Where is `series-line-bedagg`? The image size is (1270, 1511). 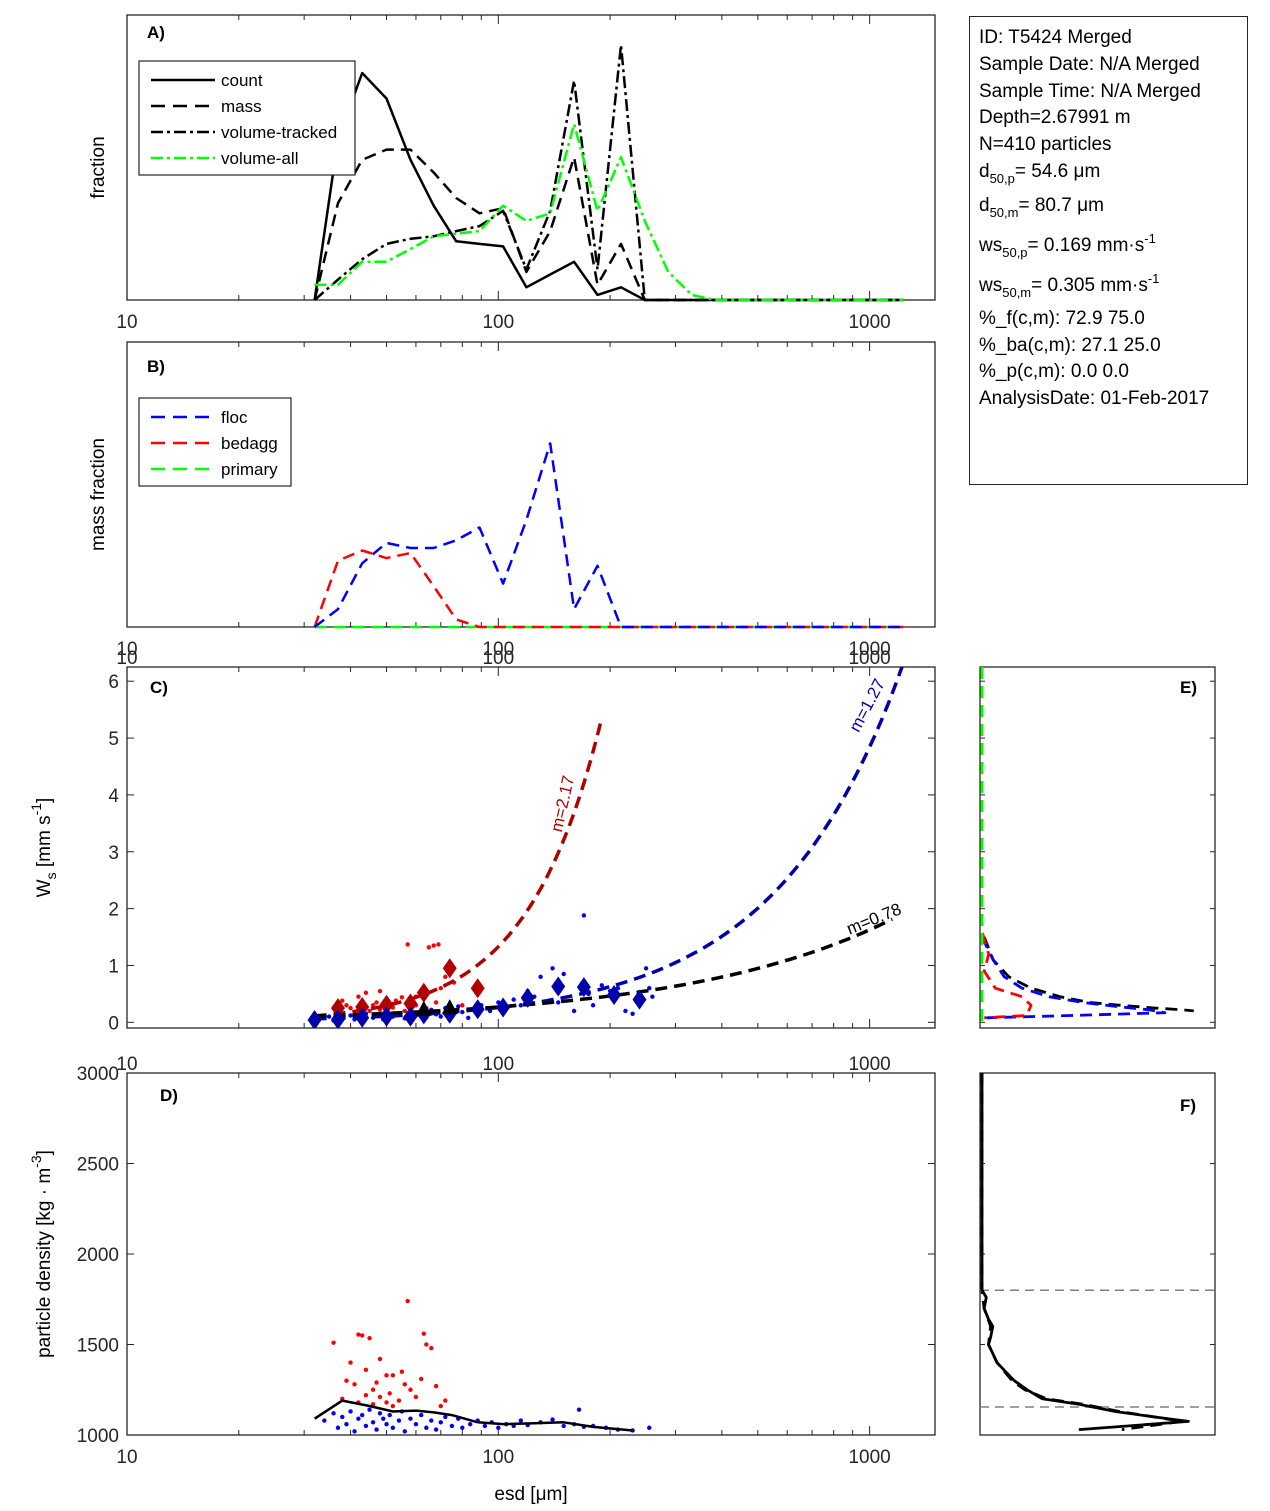
series-line-bedagg is located at coordinates (608, 589).